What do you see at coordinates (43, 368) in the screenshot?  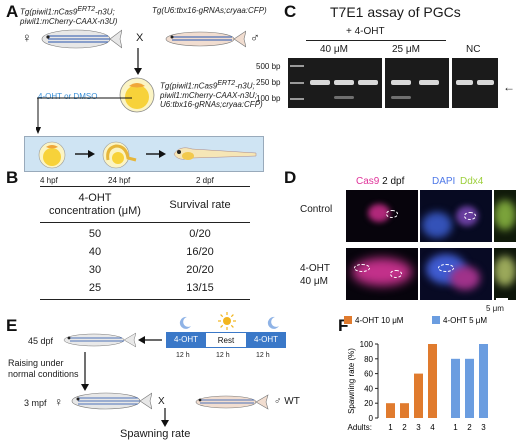 I see `raising-note: Raising under normal conditions` at bounding box center [43, 368].